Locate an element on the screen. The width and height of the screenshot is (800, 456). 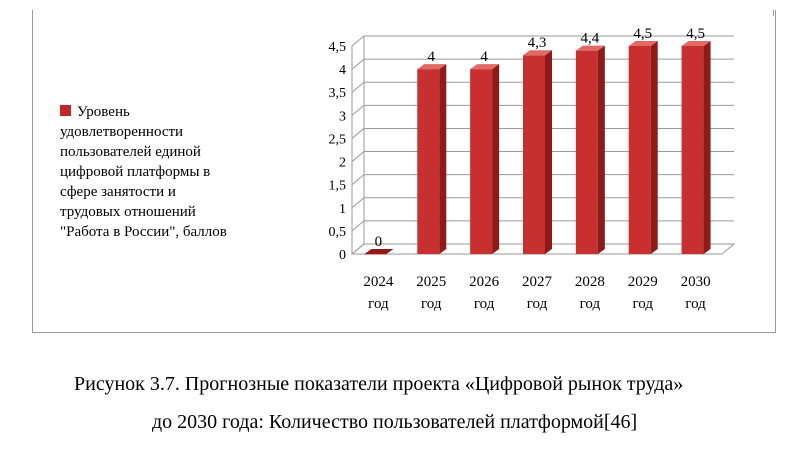
x-tick-label: 2026 is located at coordinates (484, 282).